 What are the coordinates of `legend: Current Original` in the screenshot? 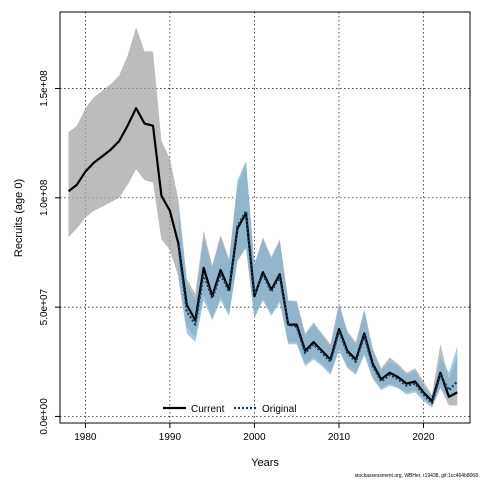 It's located at (229, 409).